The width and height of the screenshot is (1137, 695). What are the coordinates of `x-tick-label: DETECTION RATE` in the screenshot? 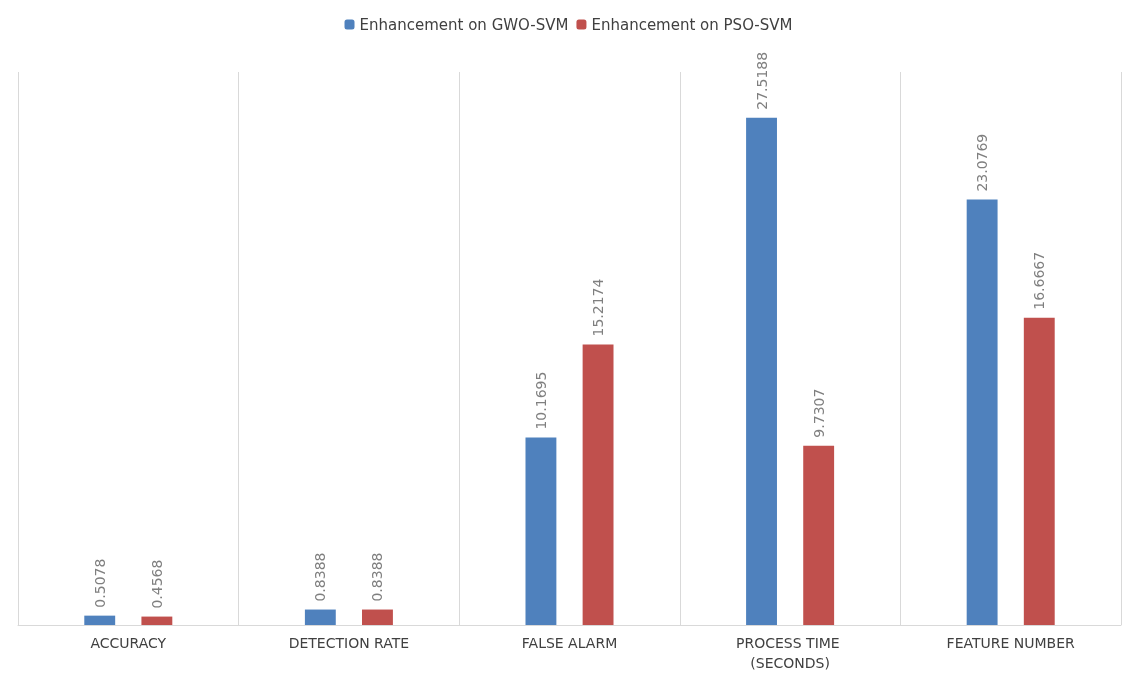 It's located at (349, 643).